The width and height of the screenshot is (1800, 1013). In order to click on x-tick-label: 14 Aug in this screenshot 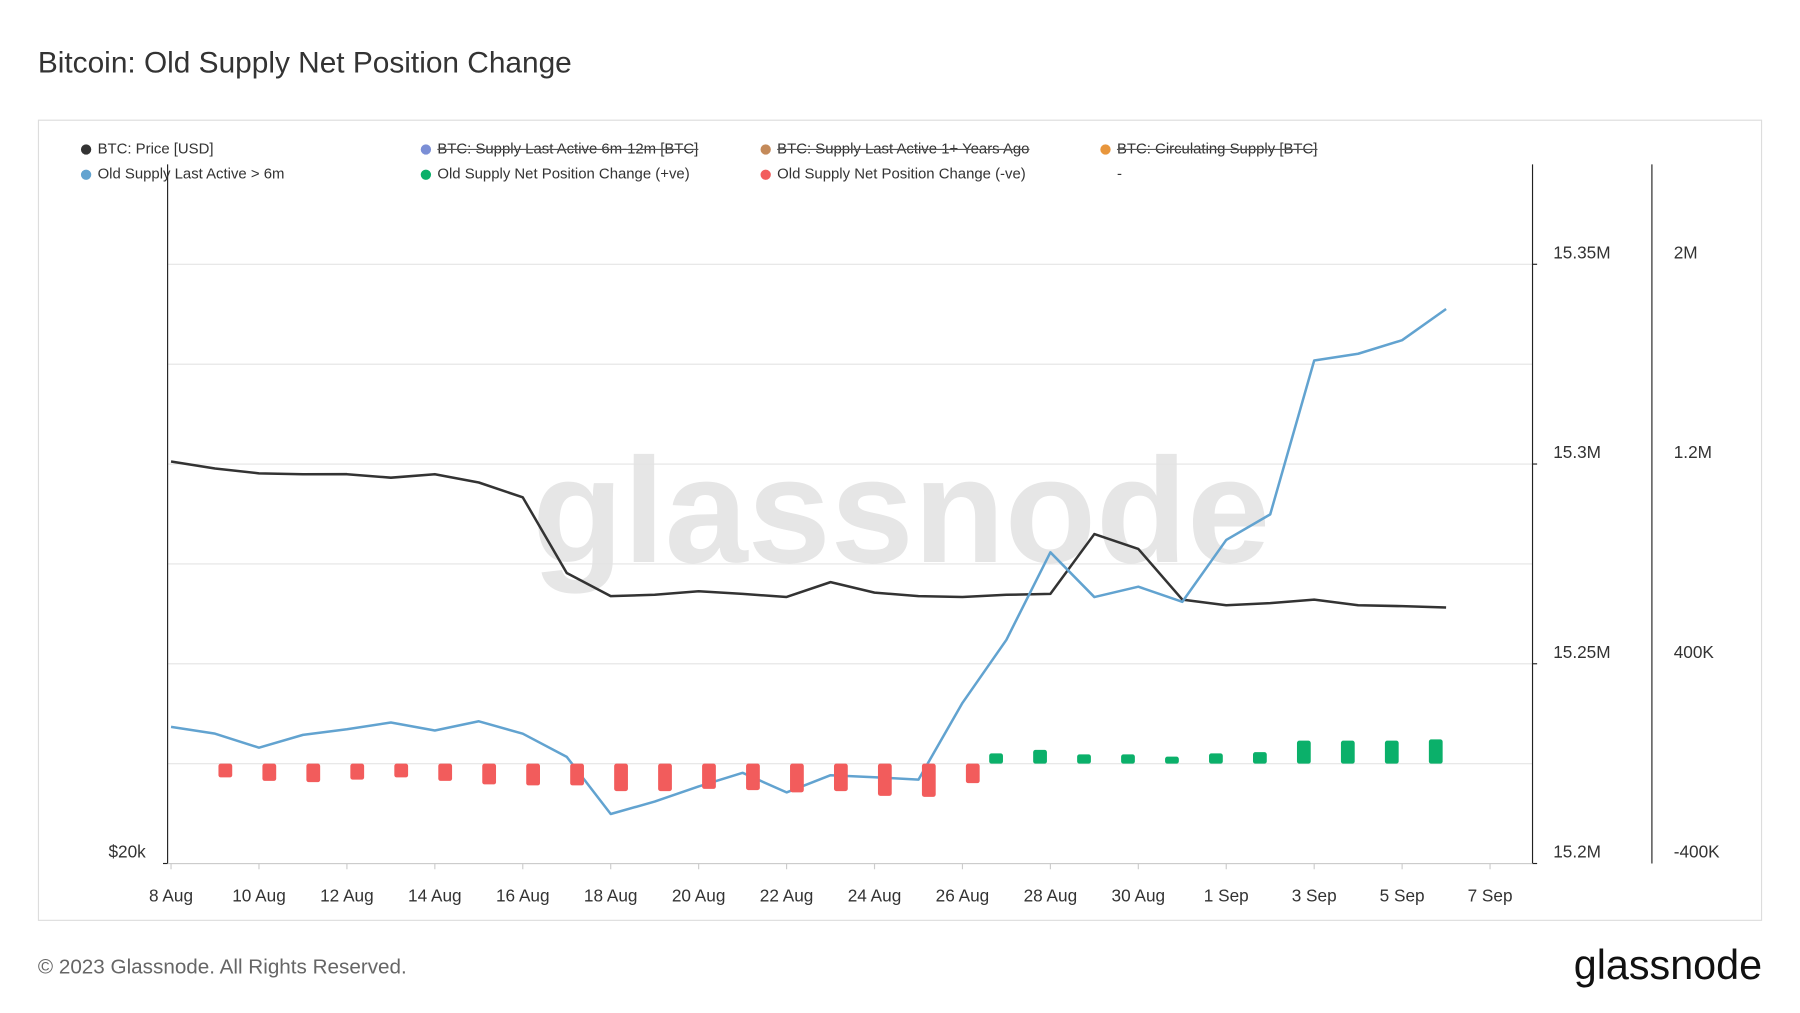, I will do `click(435, 895)`.